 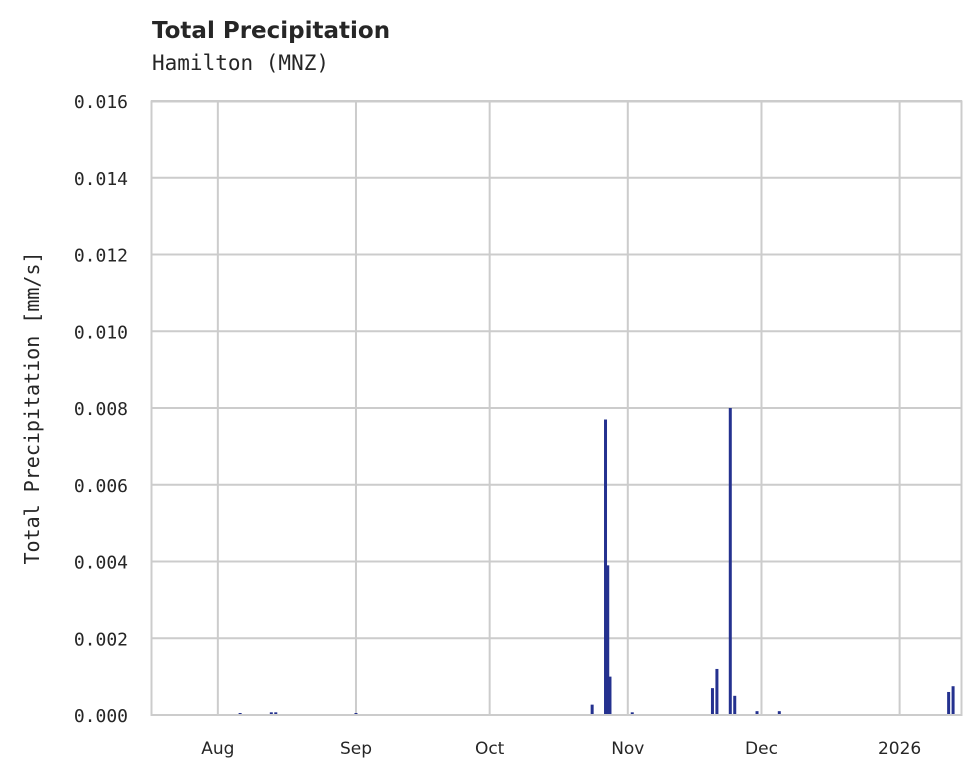 I want to click on y-tick-label: 0.010, so click(x=101, y=332).